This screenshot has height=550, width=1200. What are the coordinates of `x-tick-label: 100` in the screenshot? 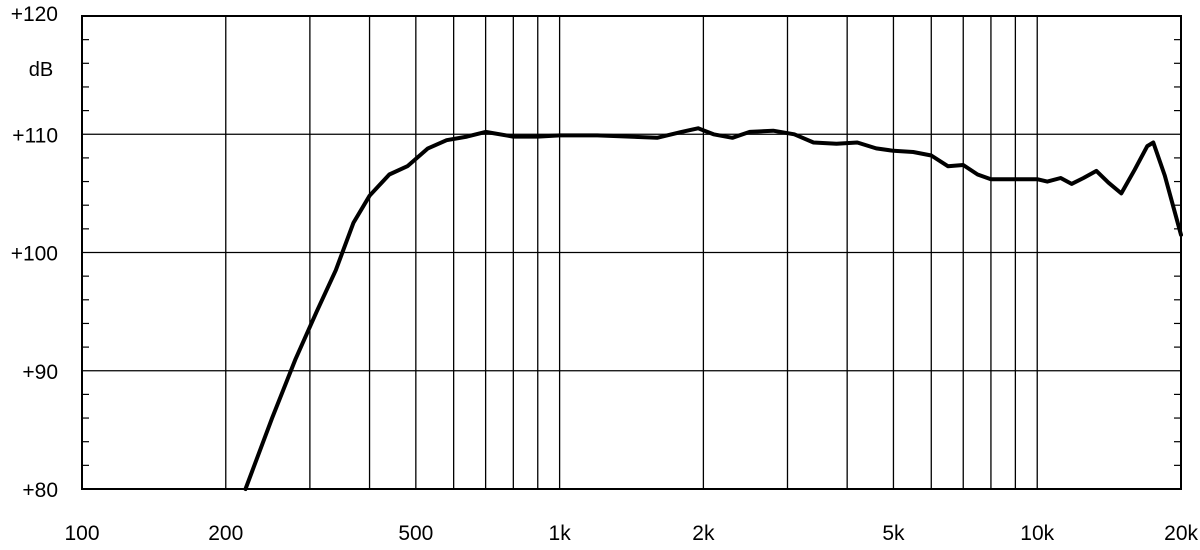 It's located at (81, 533).